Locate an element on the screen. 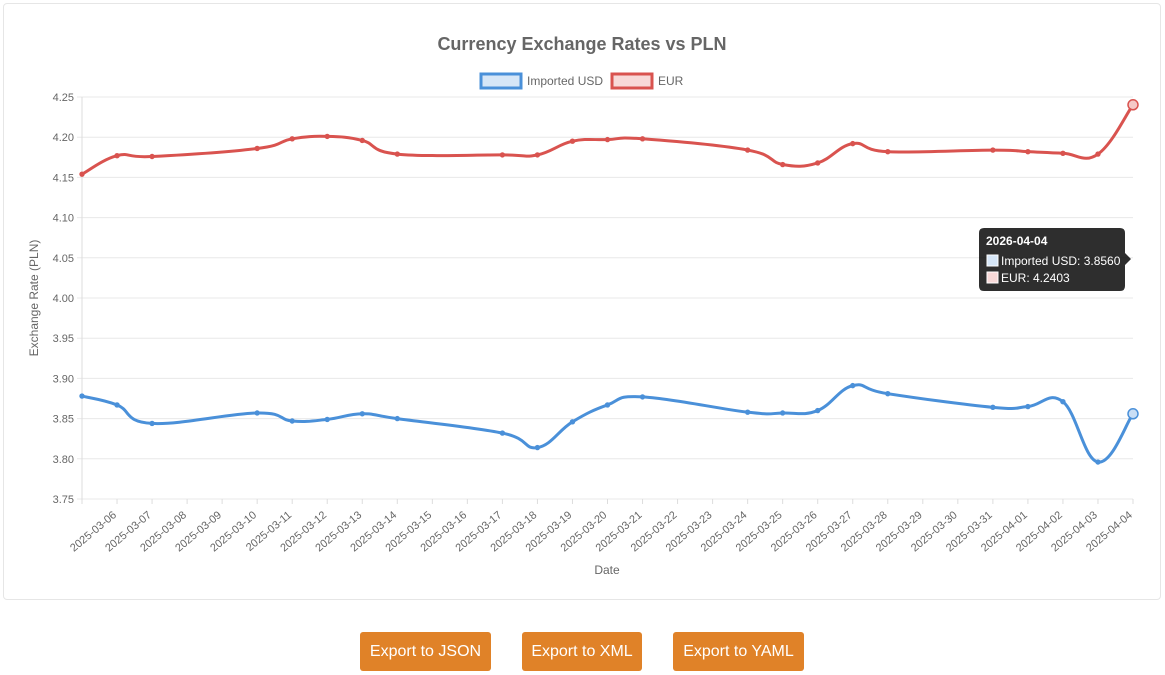 The width and height of the screenshot is (1165, 675). legend-item-eur: EUR is located at coordinates (647, 81).